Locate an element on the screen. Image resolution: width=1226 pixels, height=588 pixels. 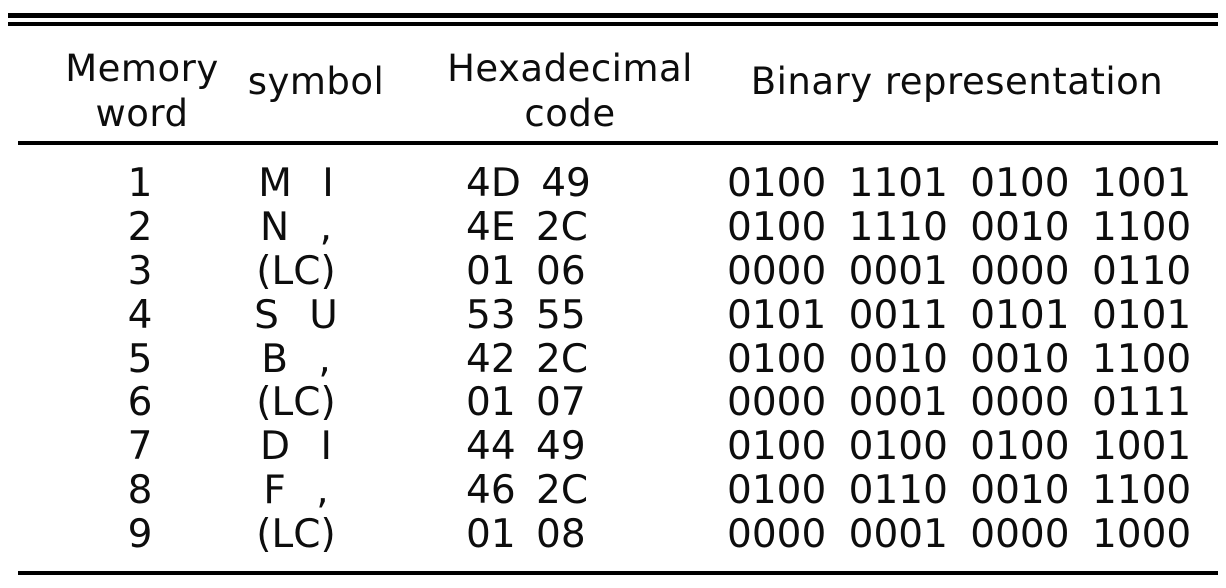
column-header-symbol: symbol is located at coordinates (316, 81).